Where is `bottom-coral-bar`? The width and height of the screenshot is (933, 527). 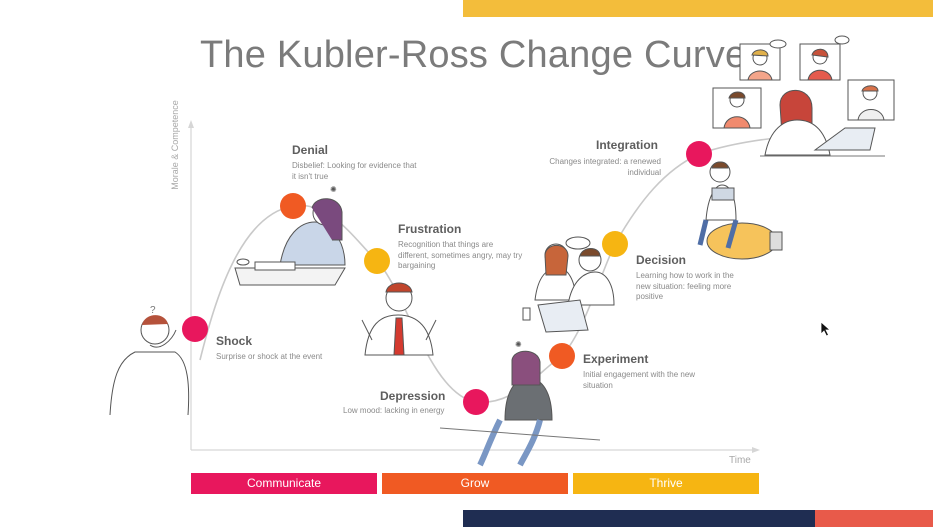
bottom-coral-bar is located at coordinates (874, 518).